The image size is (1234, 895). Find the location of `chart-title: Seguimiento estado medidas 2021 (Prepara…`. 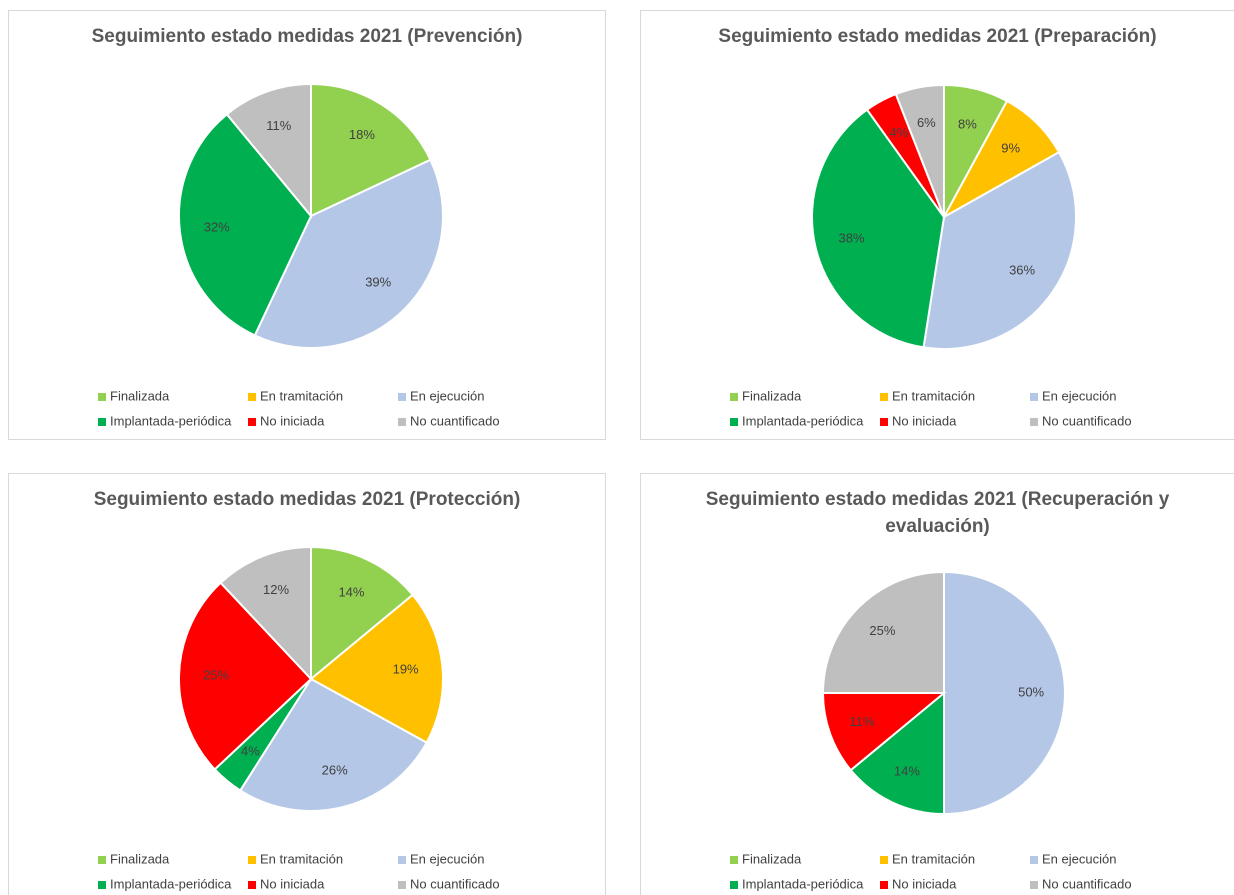

chart-title: Seguimiento estado medidas 2021 (Prepara… is located at coordinates (937, 36).